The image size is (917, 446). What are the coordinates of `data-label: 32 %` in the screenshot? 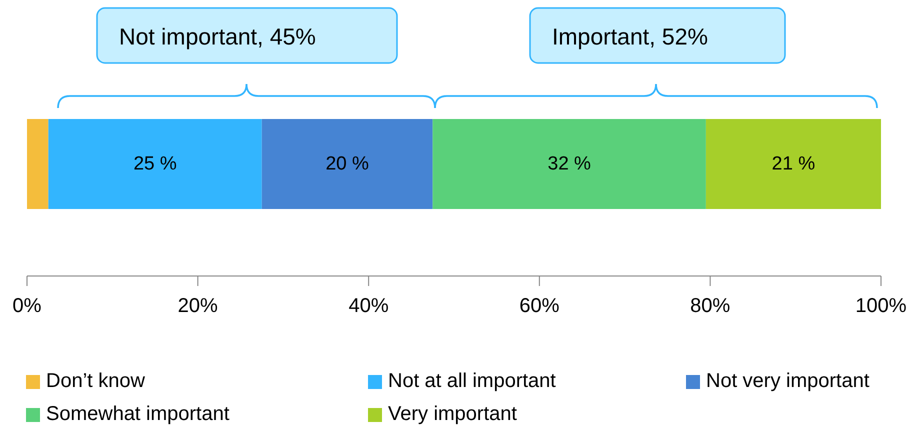 It's located at (570, 164).